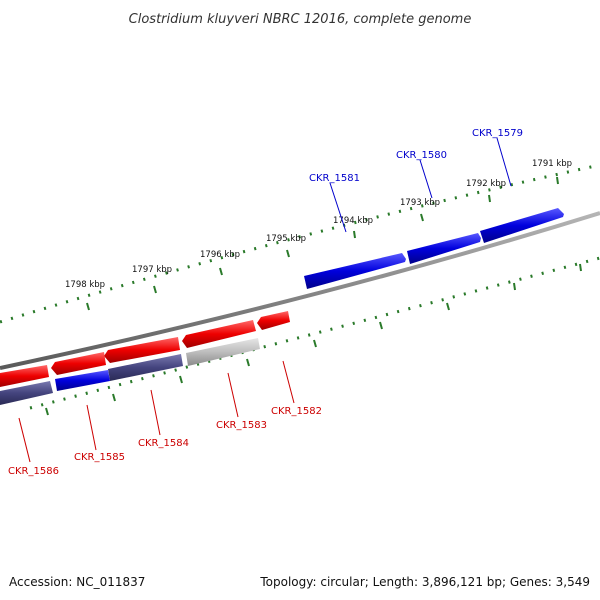  I want to click on gene-ckr-1585-lower, so click(82, 380).